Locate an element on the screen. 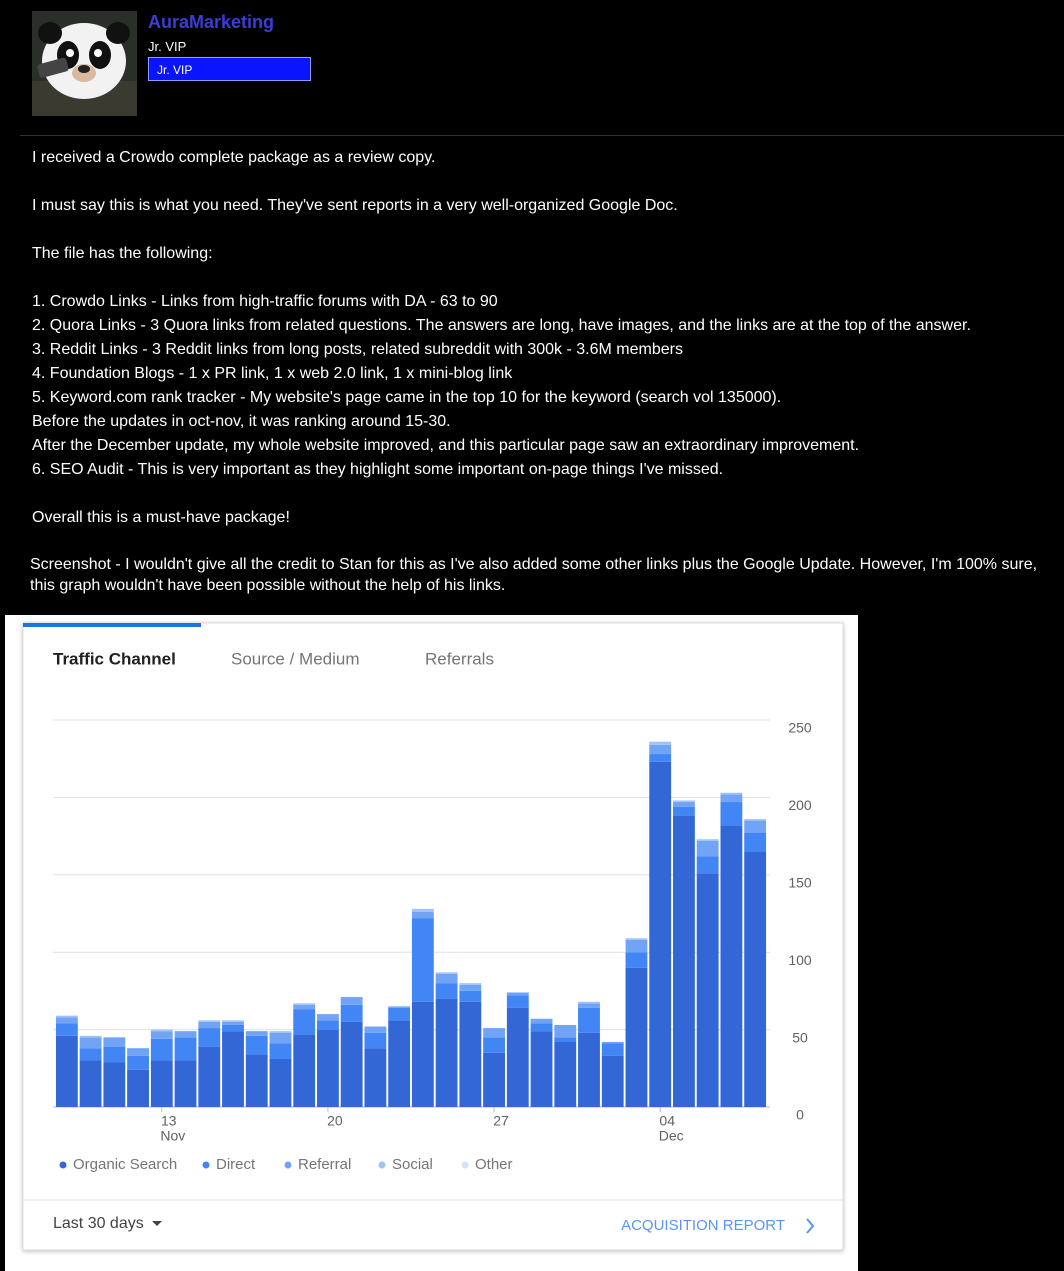 The width and height of the screenshot is (1064, 1271). avatar is located at coordinates (84, 63).